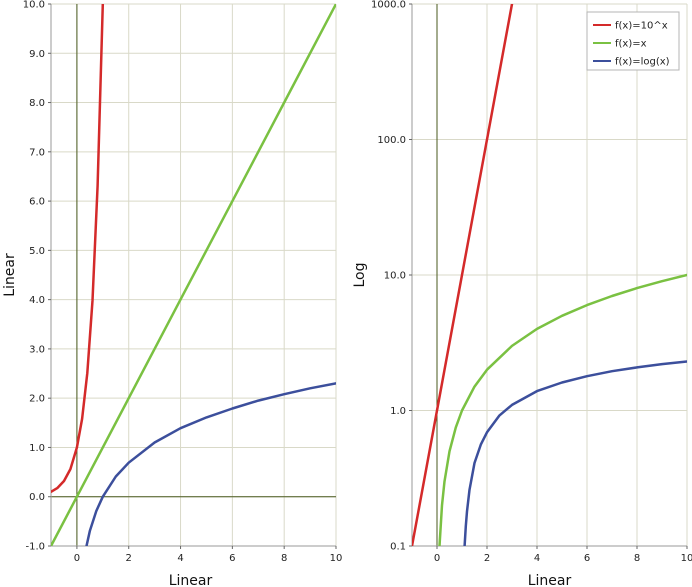 This screenshot has height=587, width=692. Describe the element at coordinates (398, 547) in the screenshot. I see `y-tick-label: 0.1` at that location.